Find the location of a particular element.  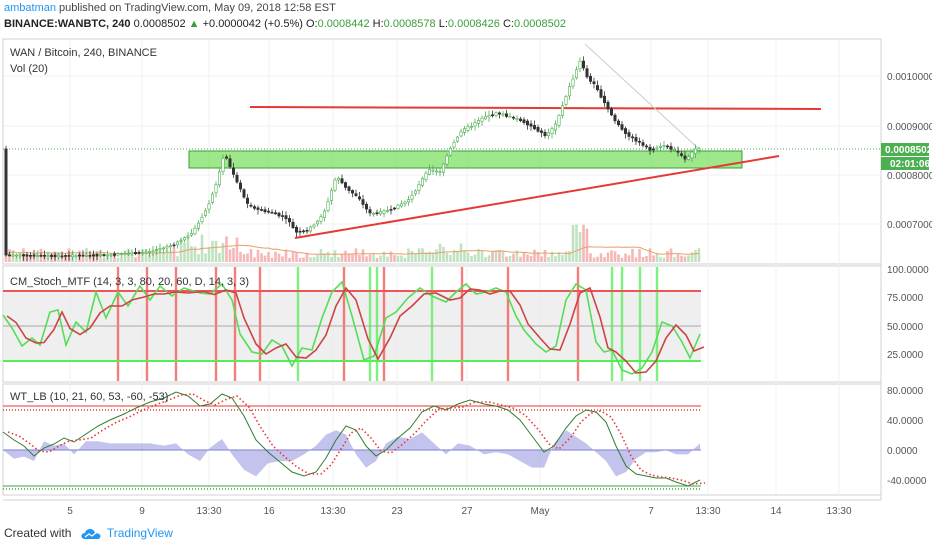

created-with-label: Created with is located at coordinates (38, 533).